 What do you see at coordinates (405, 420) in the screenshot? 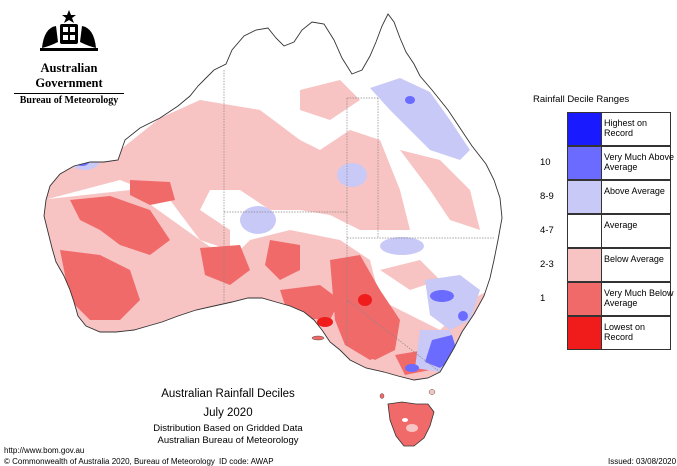
I see `tasmania-white-patch` at bounding box center [405, 420].